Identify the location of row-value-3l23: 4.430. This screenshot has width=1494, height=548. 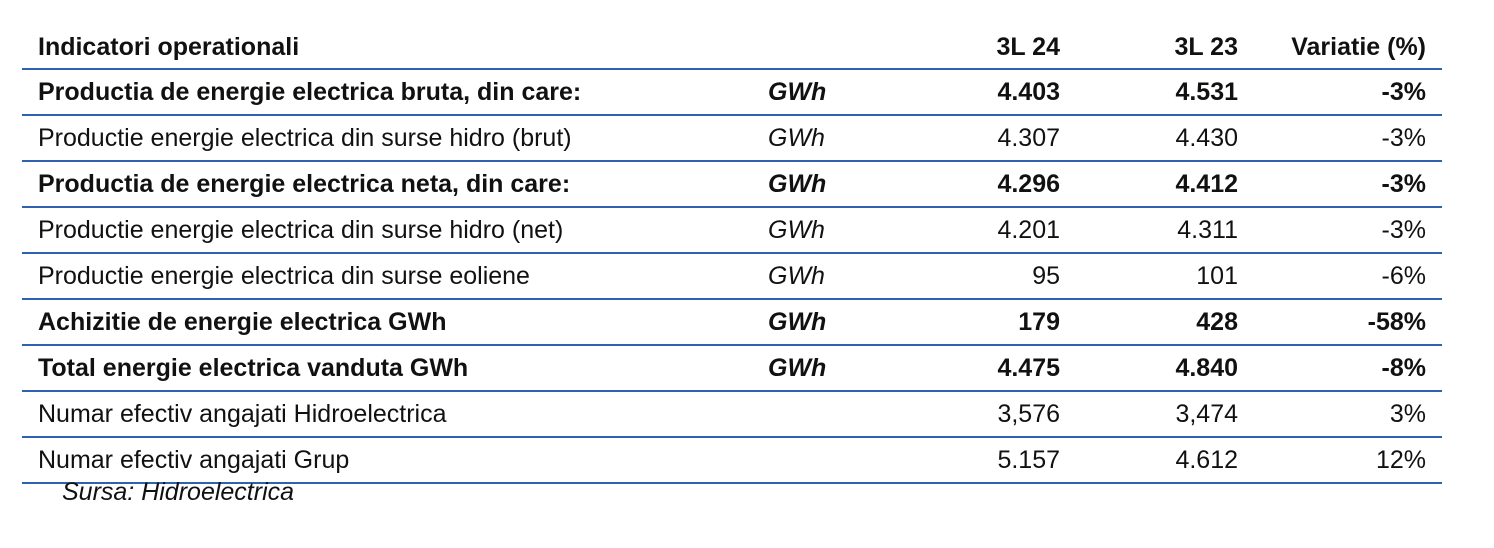
(1149, 138).